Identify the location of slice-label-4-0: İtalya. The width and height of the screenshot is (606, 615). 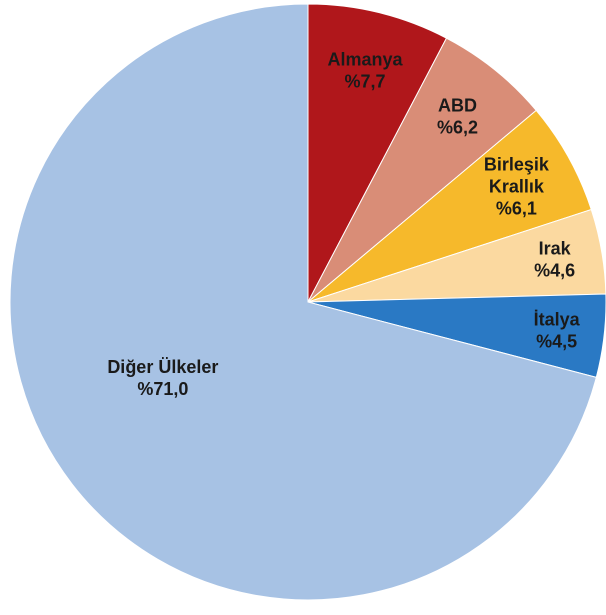
(557, 320).